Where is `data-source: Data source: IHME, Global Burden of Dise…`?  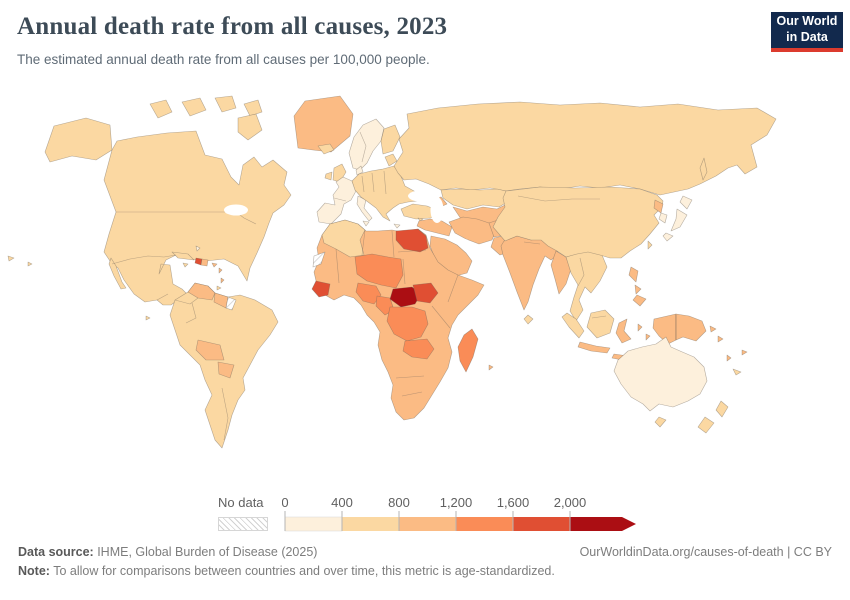
data-source: Data source: IHME, Global Burden of Dise… is located at coordinates (167, 552).